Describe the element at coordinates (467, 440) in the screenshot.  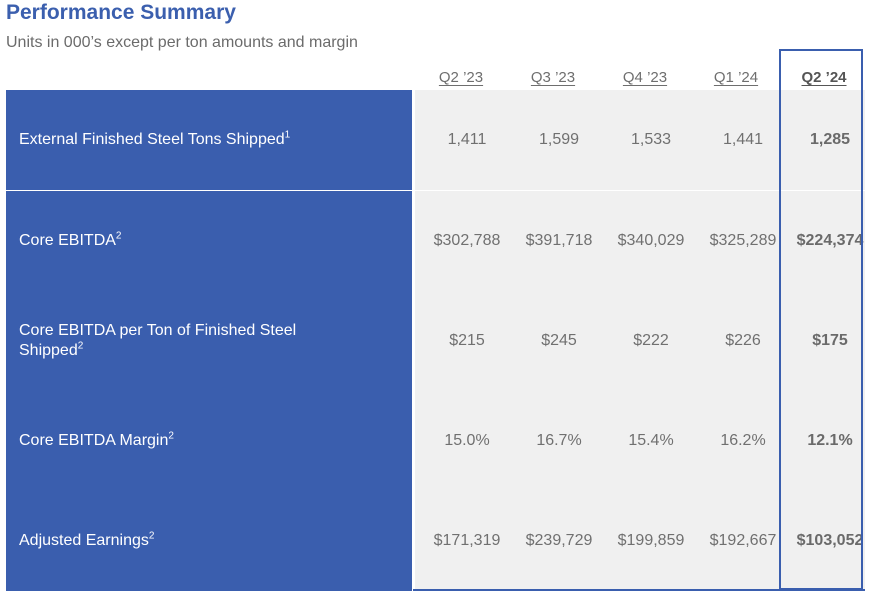
I see `table-cell: 15.0%` at that location.